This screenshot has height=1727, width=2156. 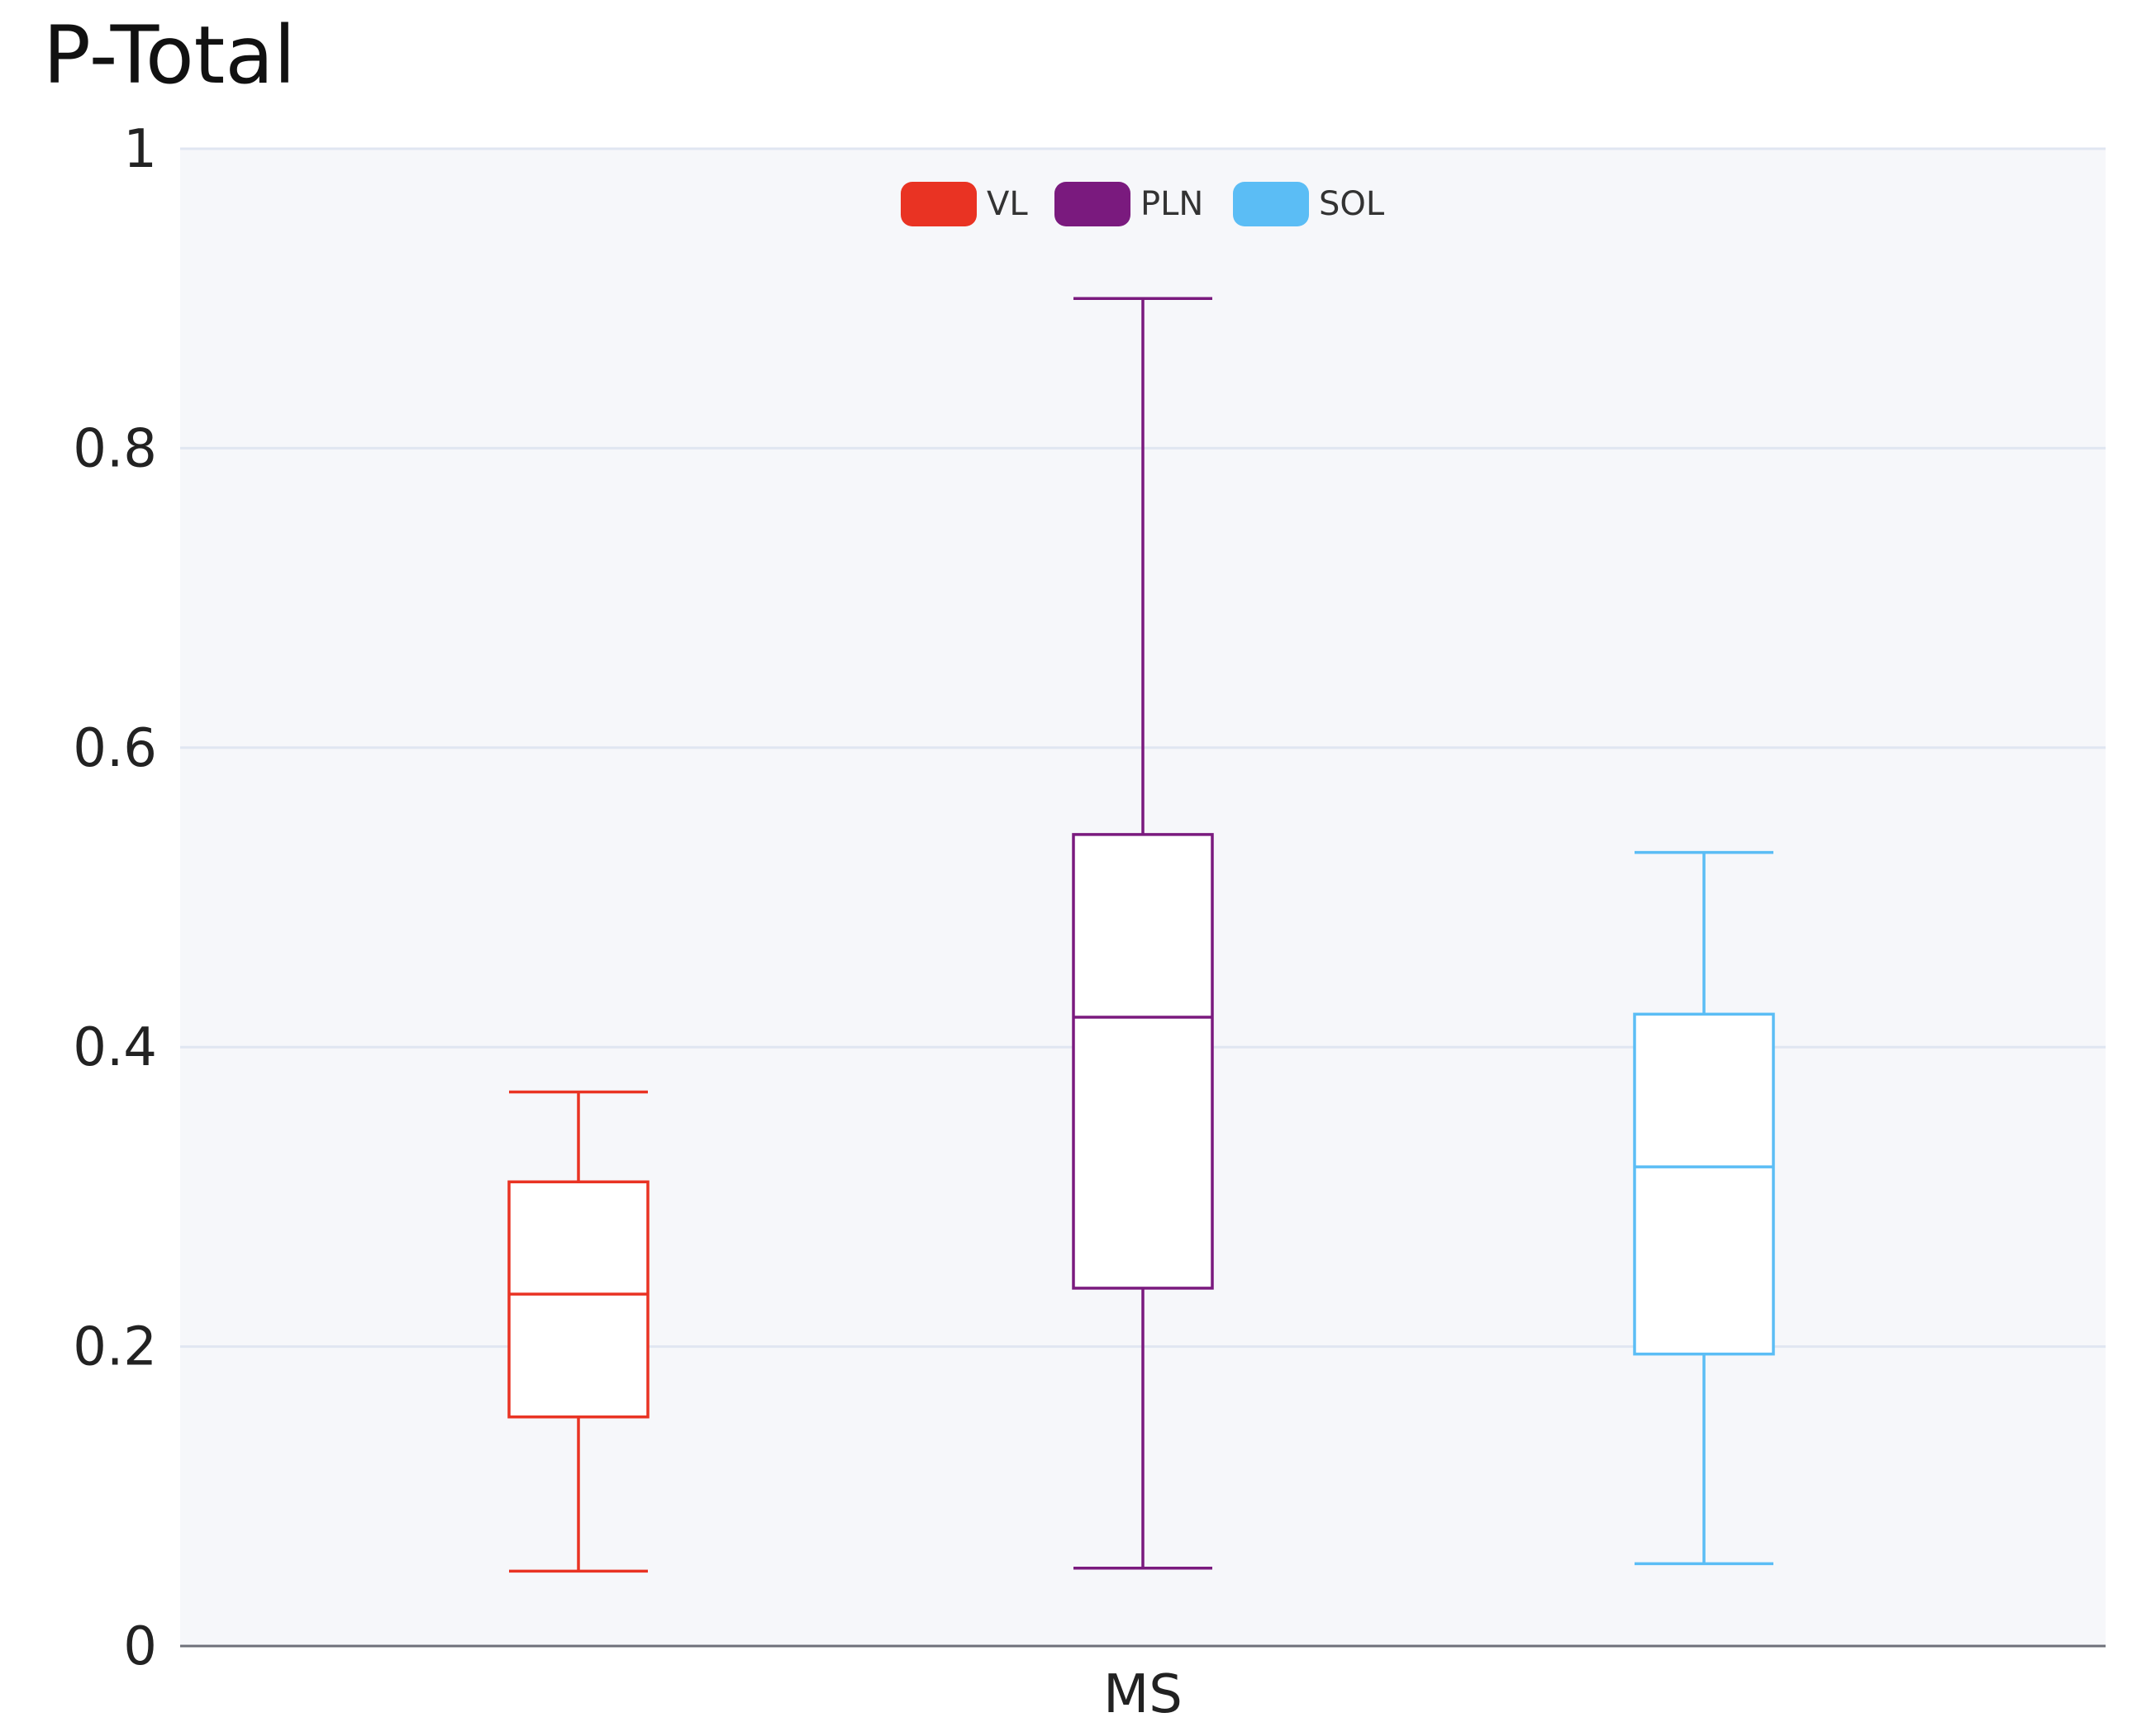 What do you see at coordinates (115, 1347) in the screenshot?
I see `y-tick-label: 0.2` at bounding box center [115, 1347].